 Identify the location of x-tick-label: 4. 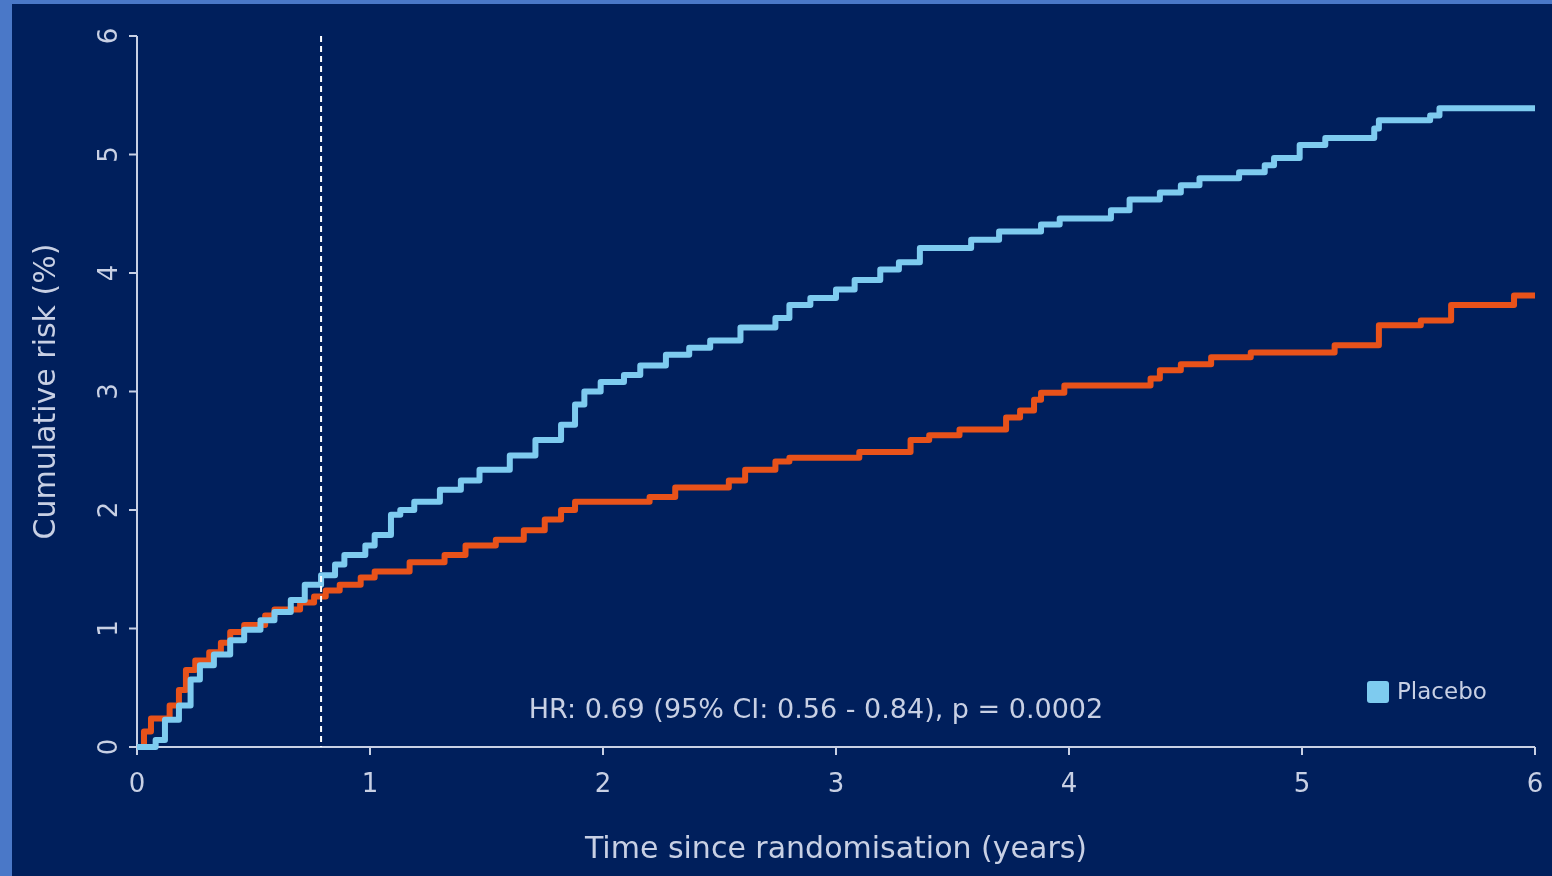
(1069, 783).